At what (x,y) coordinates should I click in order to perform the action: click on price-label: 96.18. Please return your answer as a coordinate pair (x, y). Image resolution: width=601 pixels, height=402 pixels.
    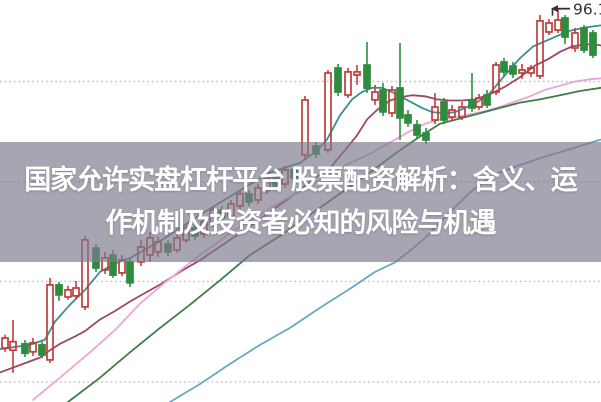
    Looking at the image, I should click on (587, 10).